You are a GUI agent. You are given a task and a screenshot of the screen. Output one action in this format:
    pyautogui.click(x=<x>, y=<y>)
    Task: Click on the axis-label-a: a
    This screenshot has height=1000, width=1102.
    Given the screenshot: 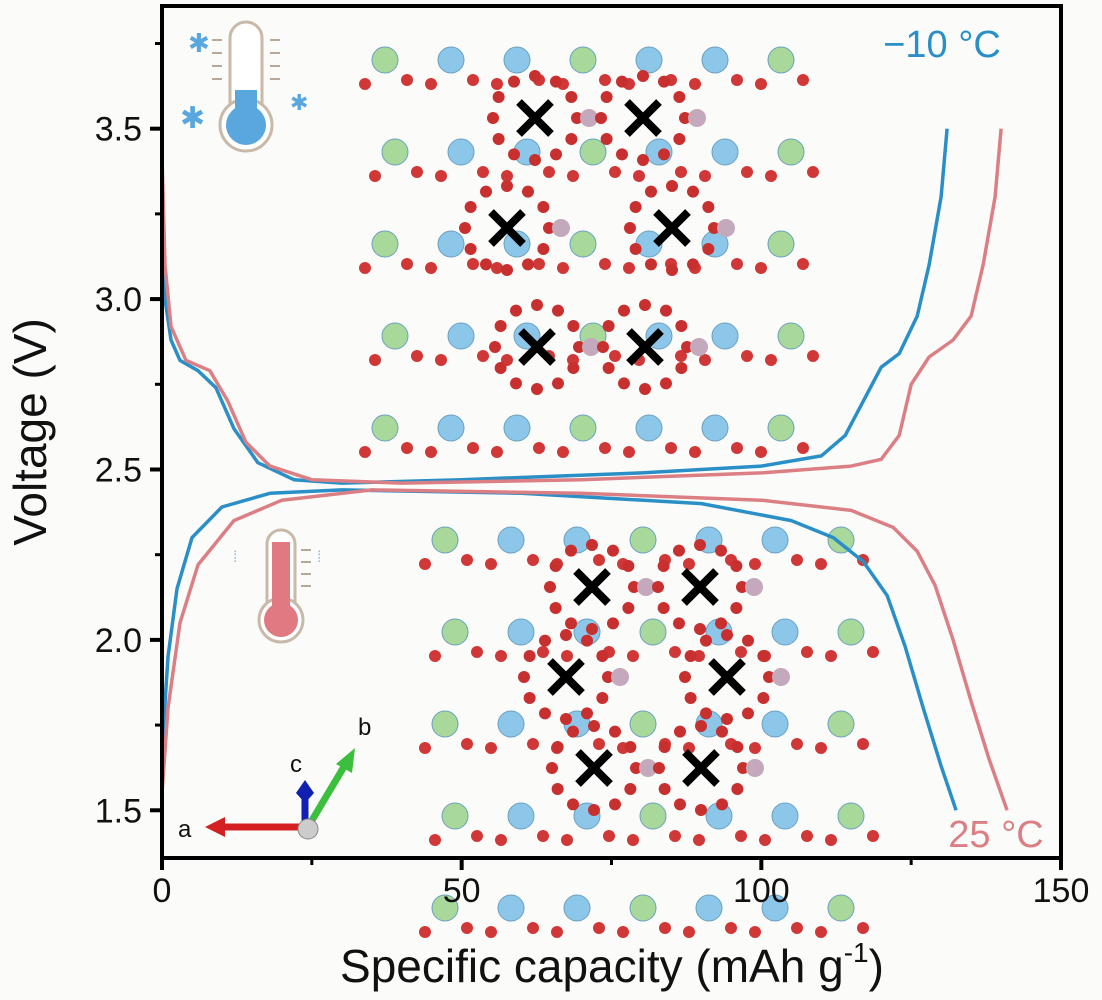 What is the action you would take?
    pyautogui.click(x=185, y=829)
    